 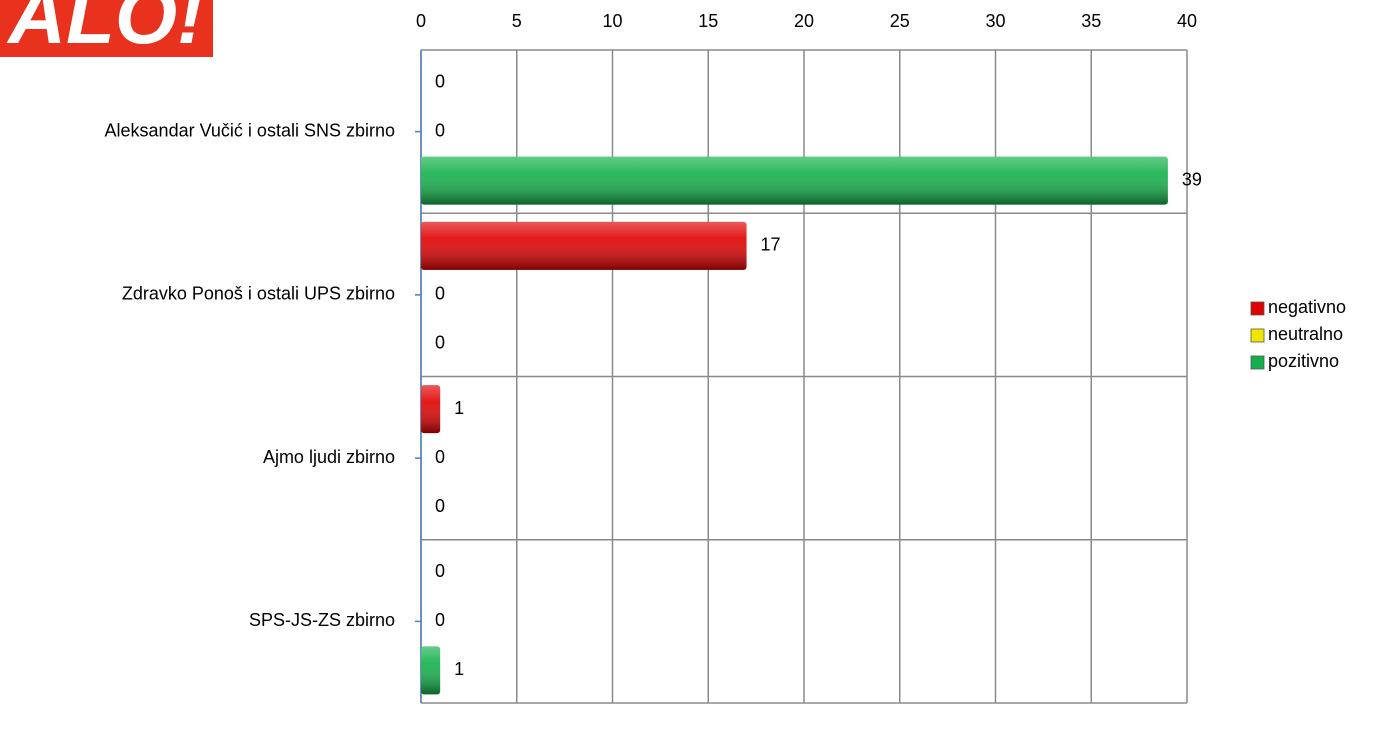 What do you see at coordinates (612, 21) in the screenshot?
I see `x-tick-label: 10` at bounding box center [612, 21].